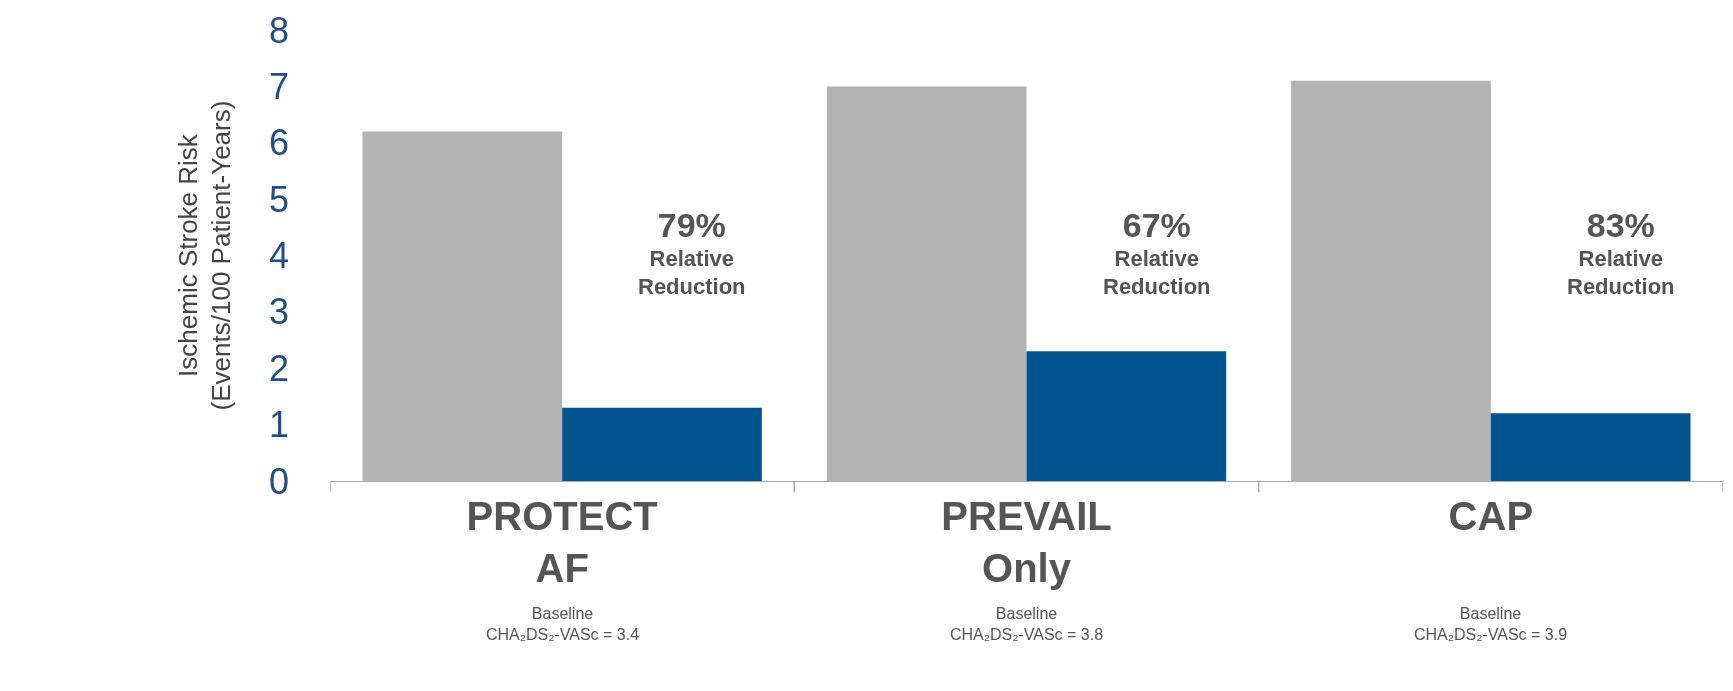 This screenshot has width=1733, height=691. I want to click on text: Baseline CHA₂DS₂-VASc = 3.4, so click(563, 624).